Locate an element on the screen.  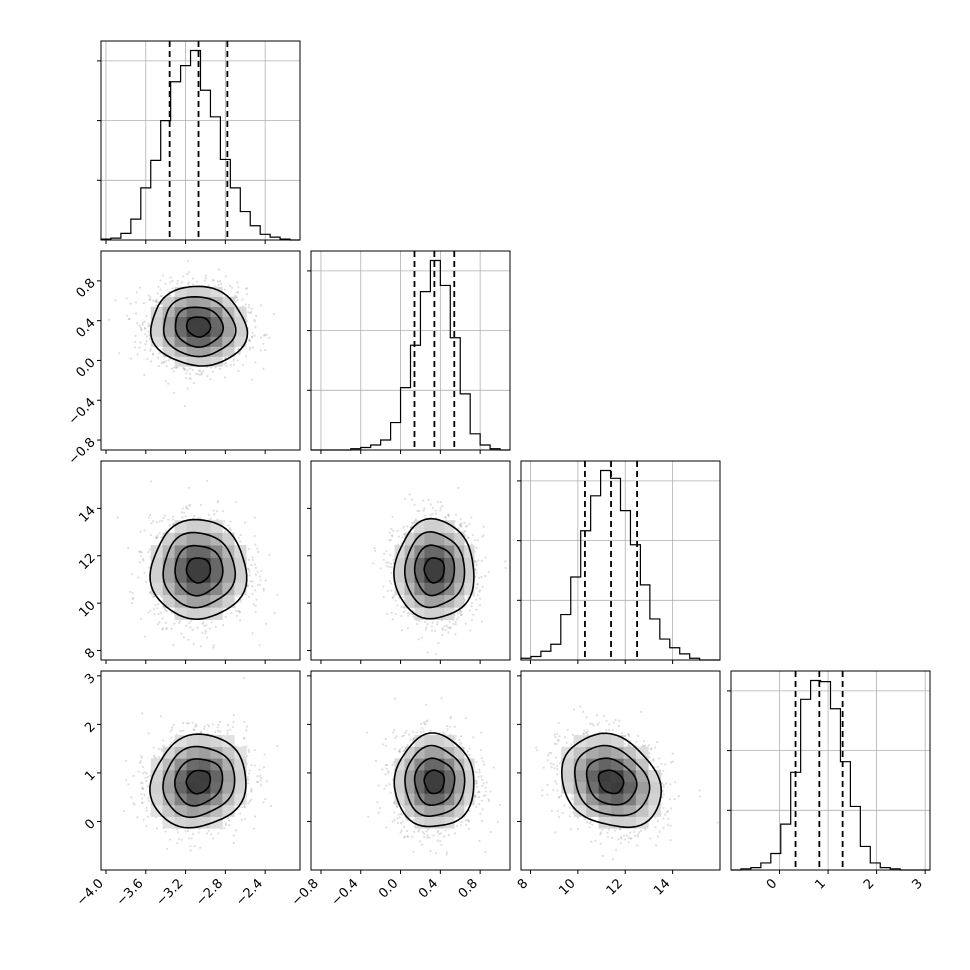
panel-content is located at coordinates (208, 564).